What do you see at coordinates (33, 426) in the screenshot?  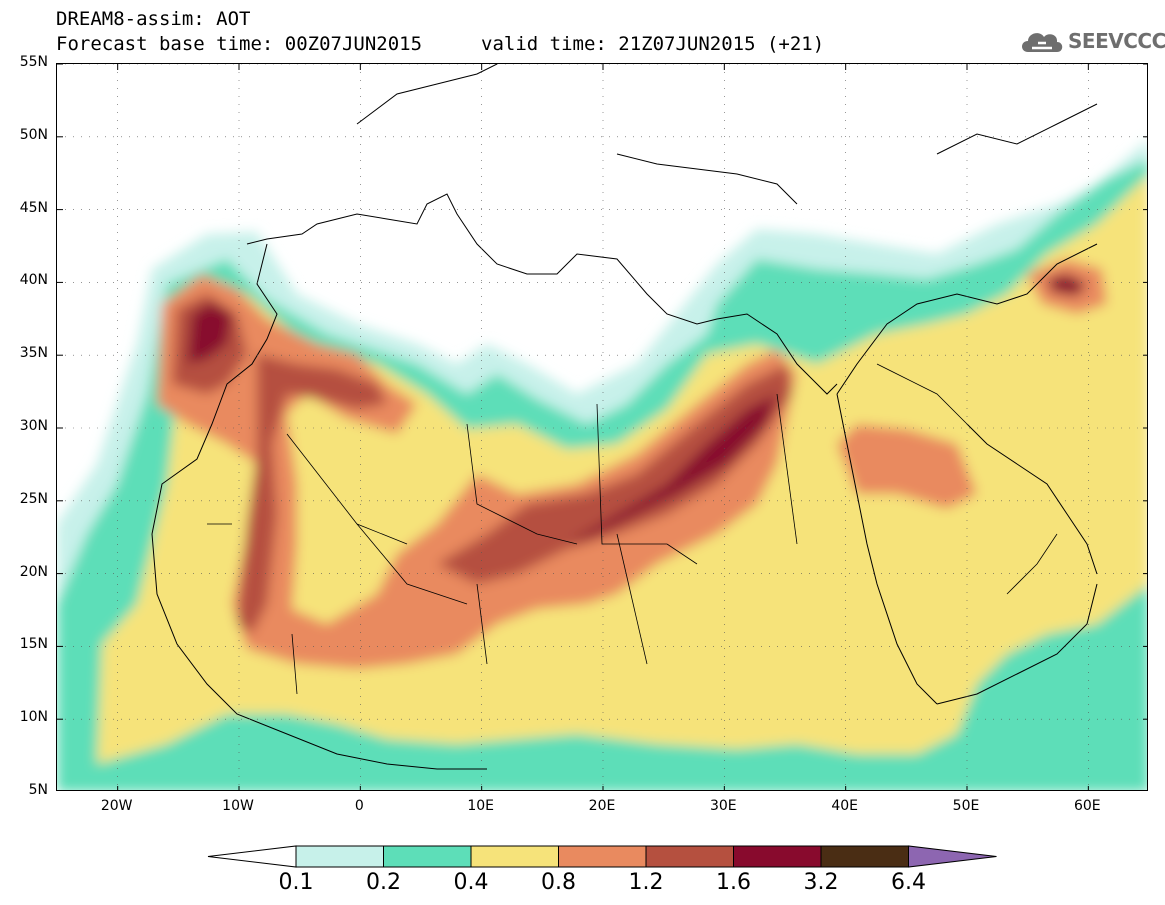 I see `lat-tick-label: 30N` at bounding box center [33, 426].